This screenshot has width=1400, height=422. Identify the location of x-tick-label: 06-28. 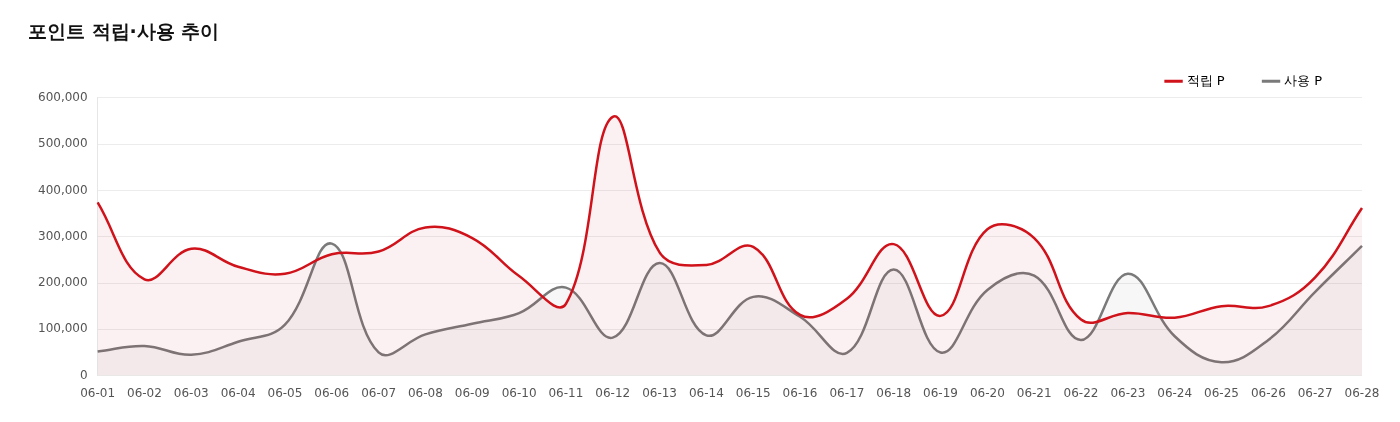
(1362, 392).